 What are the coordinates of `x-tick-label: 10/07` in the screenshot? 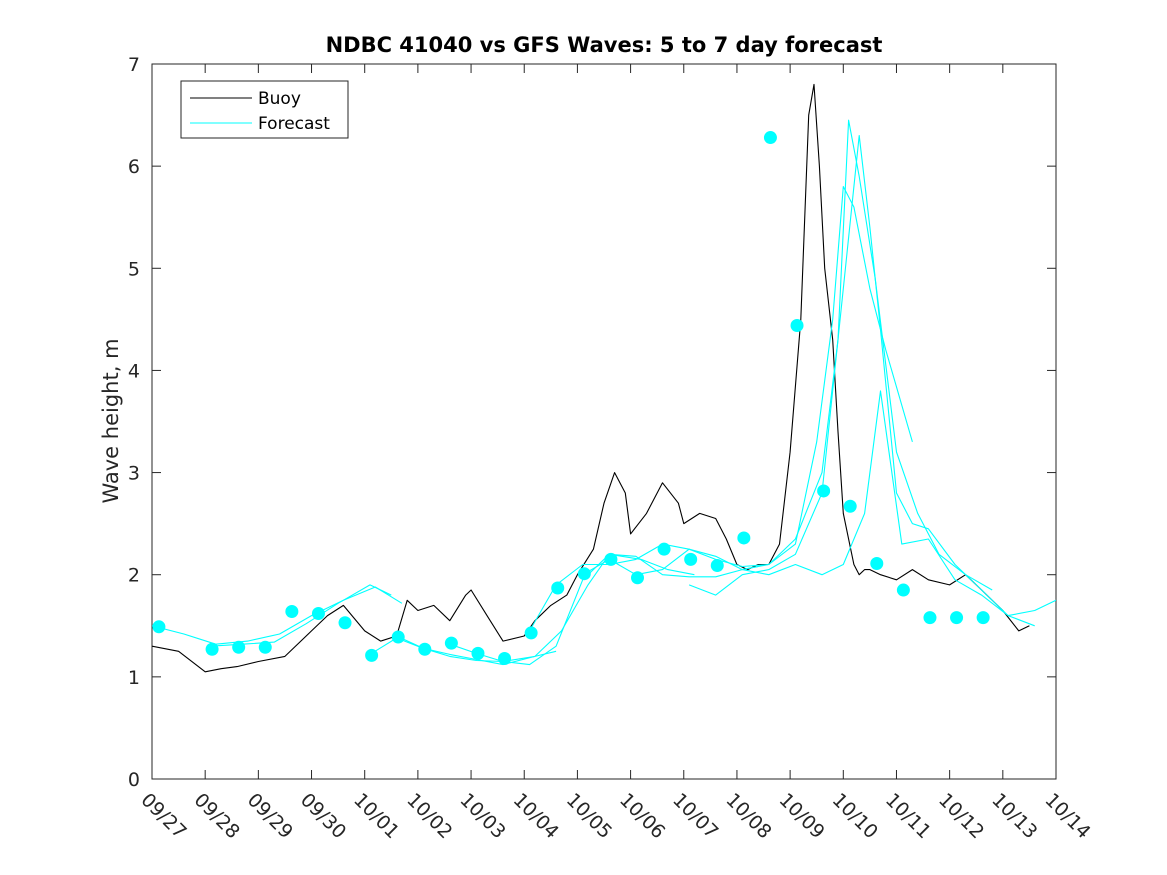 It's located at (695, 816).